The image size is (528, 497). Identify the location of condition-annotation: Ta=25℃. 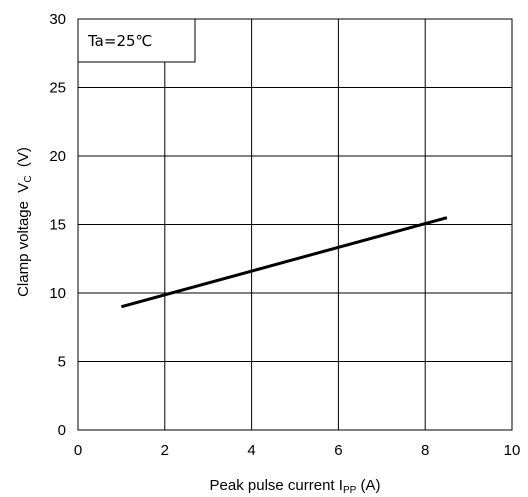
(136, 40).